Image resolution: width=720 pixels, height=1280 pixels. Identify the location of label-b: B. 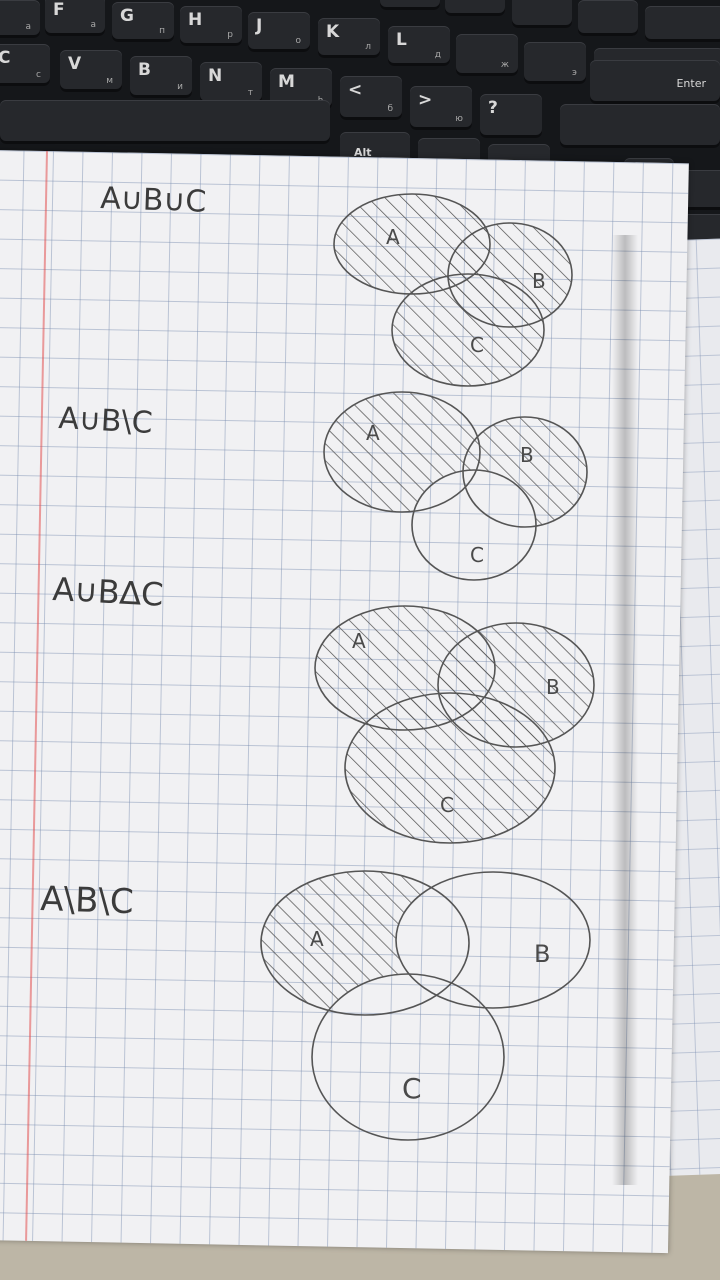
(542, 954).